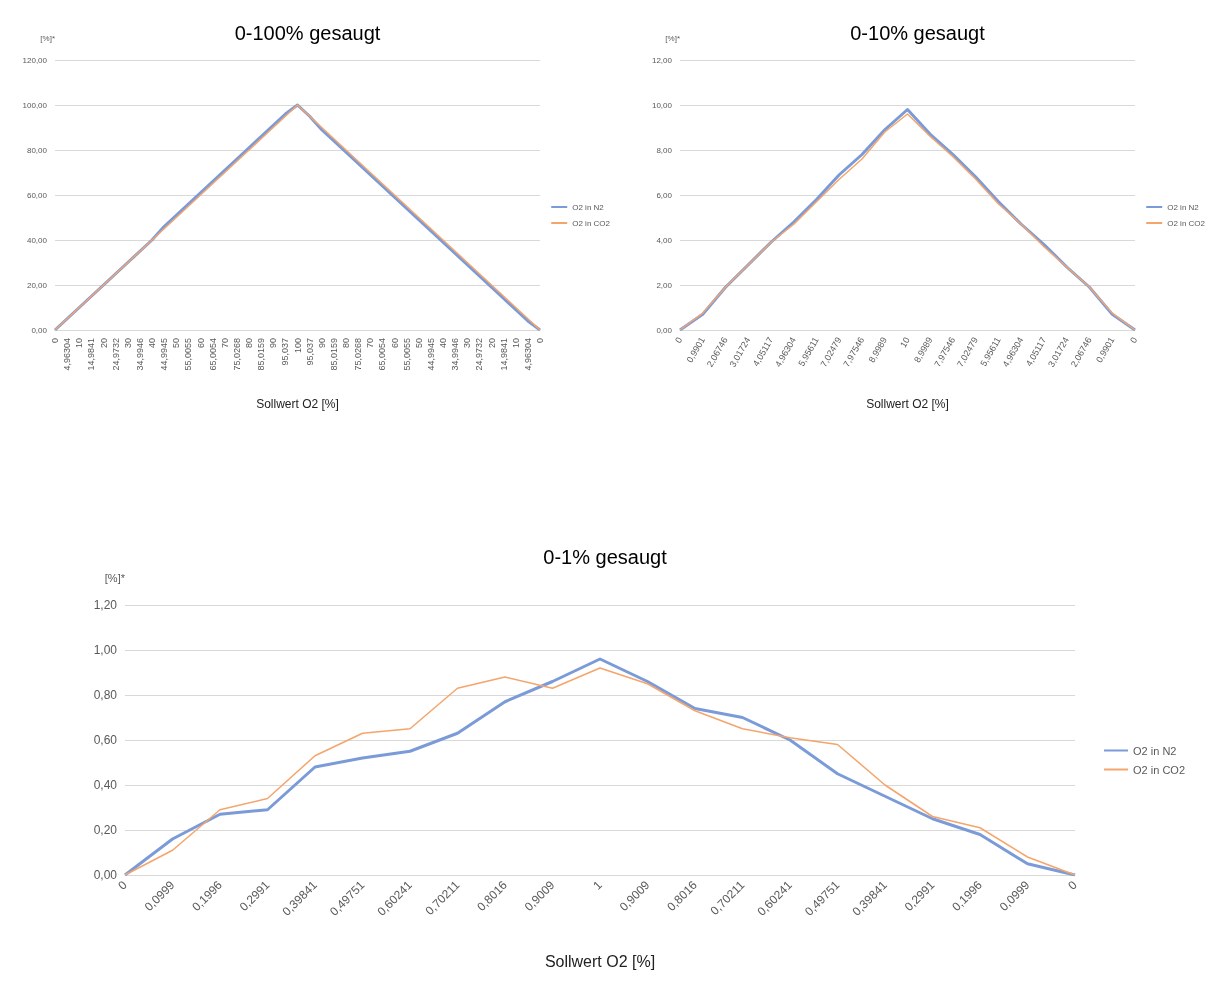 Image resolution: width=1210 pixels, height=992 pixels. Describe the element at coordinates (105, 830) in the screenshot. I see `y-tick-label: 0,20` at that location.